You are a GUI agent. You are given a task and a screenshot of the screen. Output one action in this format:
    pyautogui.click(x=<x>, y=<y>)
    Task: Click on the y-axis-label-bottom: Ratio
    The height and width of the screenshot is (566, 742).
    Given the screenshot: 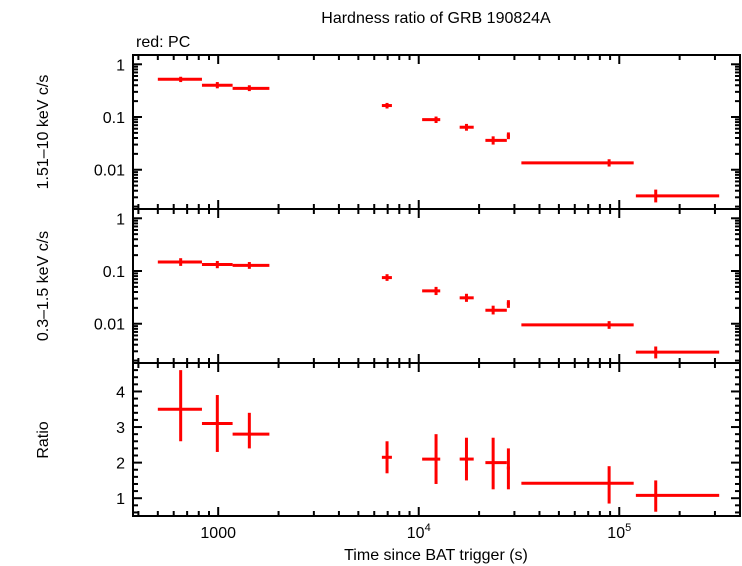 What is the action you would take?
    pyautogui.click(x=43, y=439)
    